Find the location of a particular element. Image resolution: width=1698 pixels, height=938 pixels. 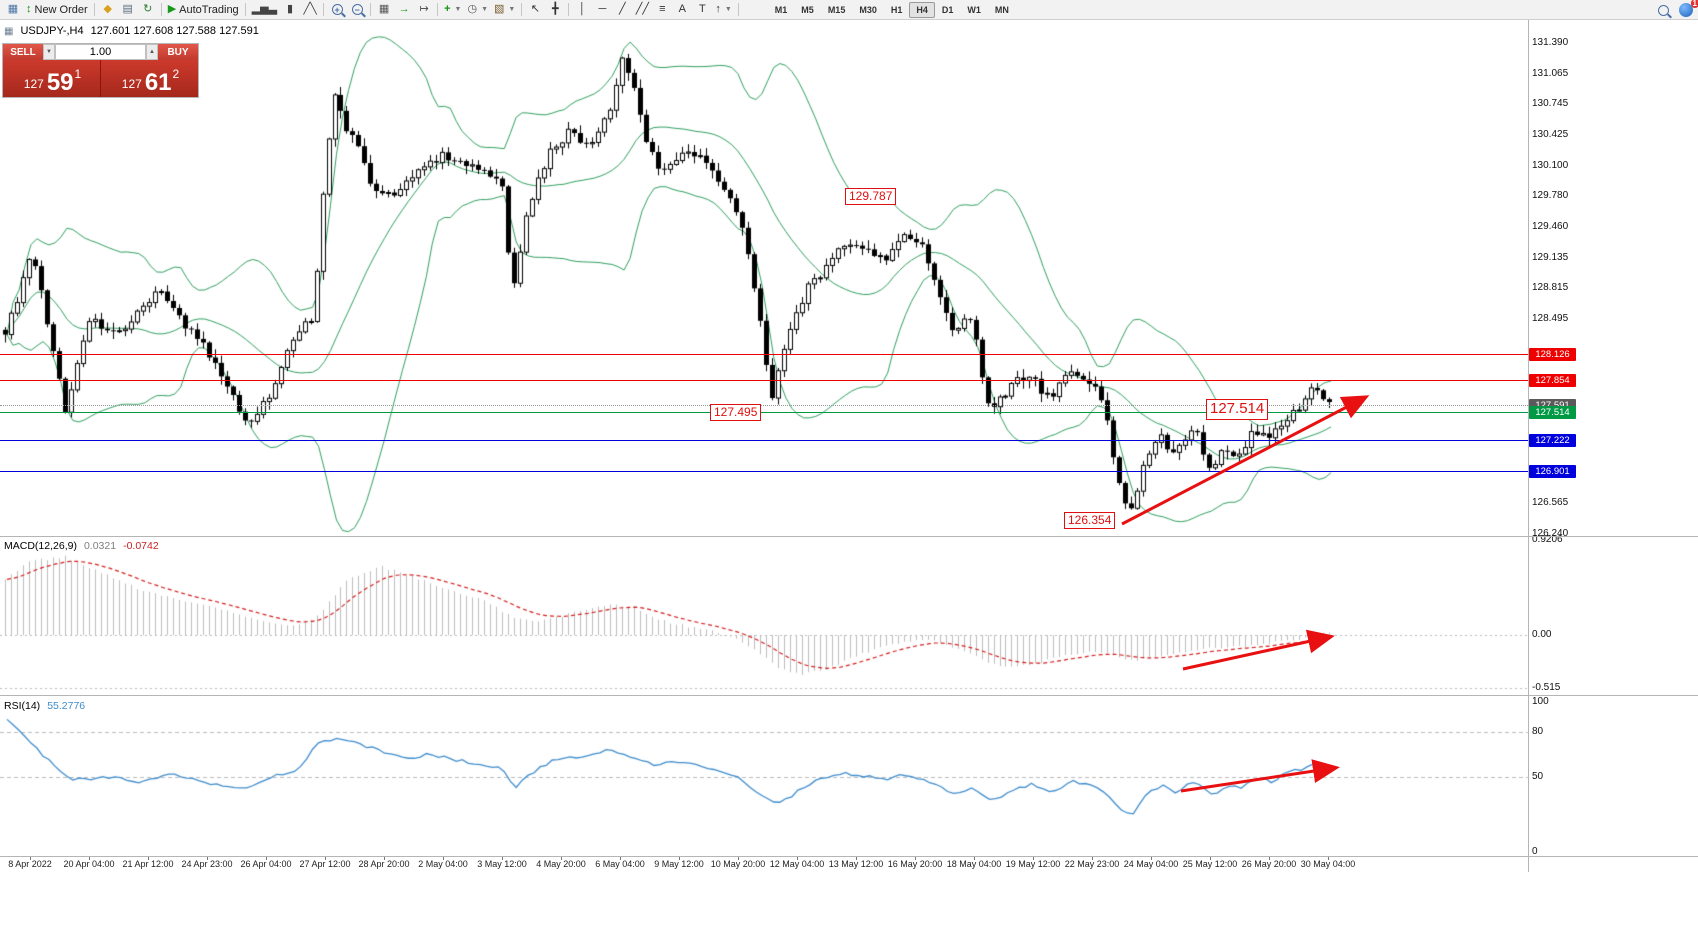

time-axis-label: 9 May 12:00 is located at coordinates (679, 864).